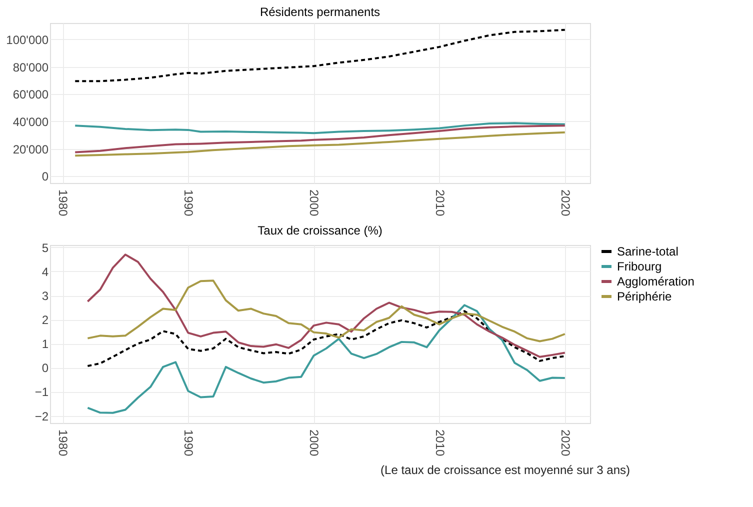 This screenshot has width=753, height=507. Describe the element at coordinates (639, 267) in the screenshot. I see `legend-label: Fribourg` at that location.